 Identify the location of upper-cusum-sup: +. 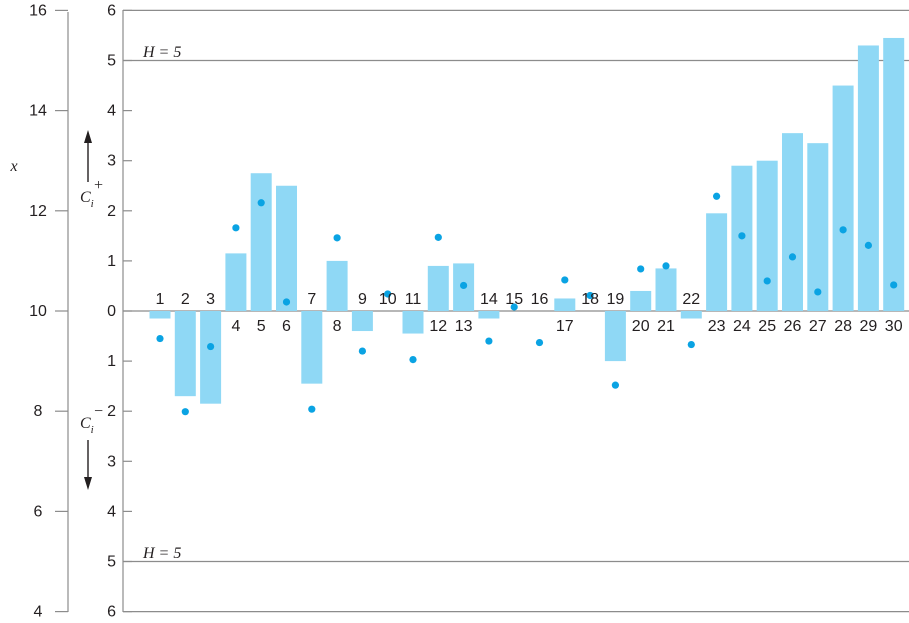
(98, 185).